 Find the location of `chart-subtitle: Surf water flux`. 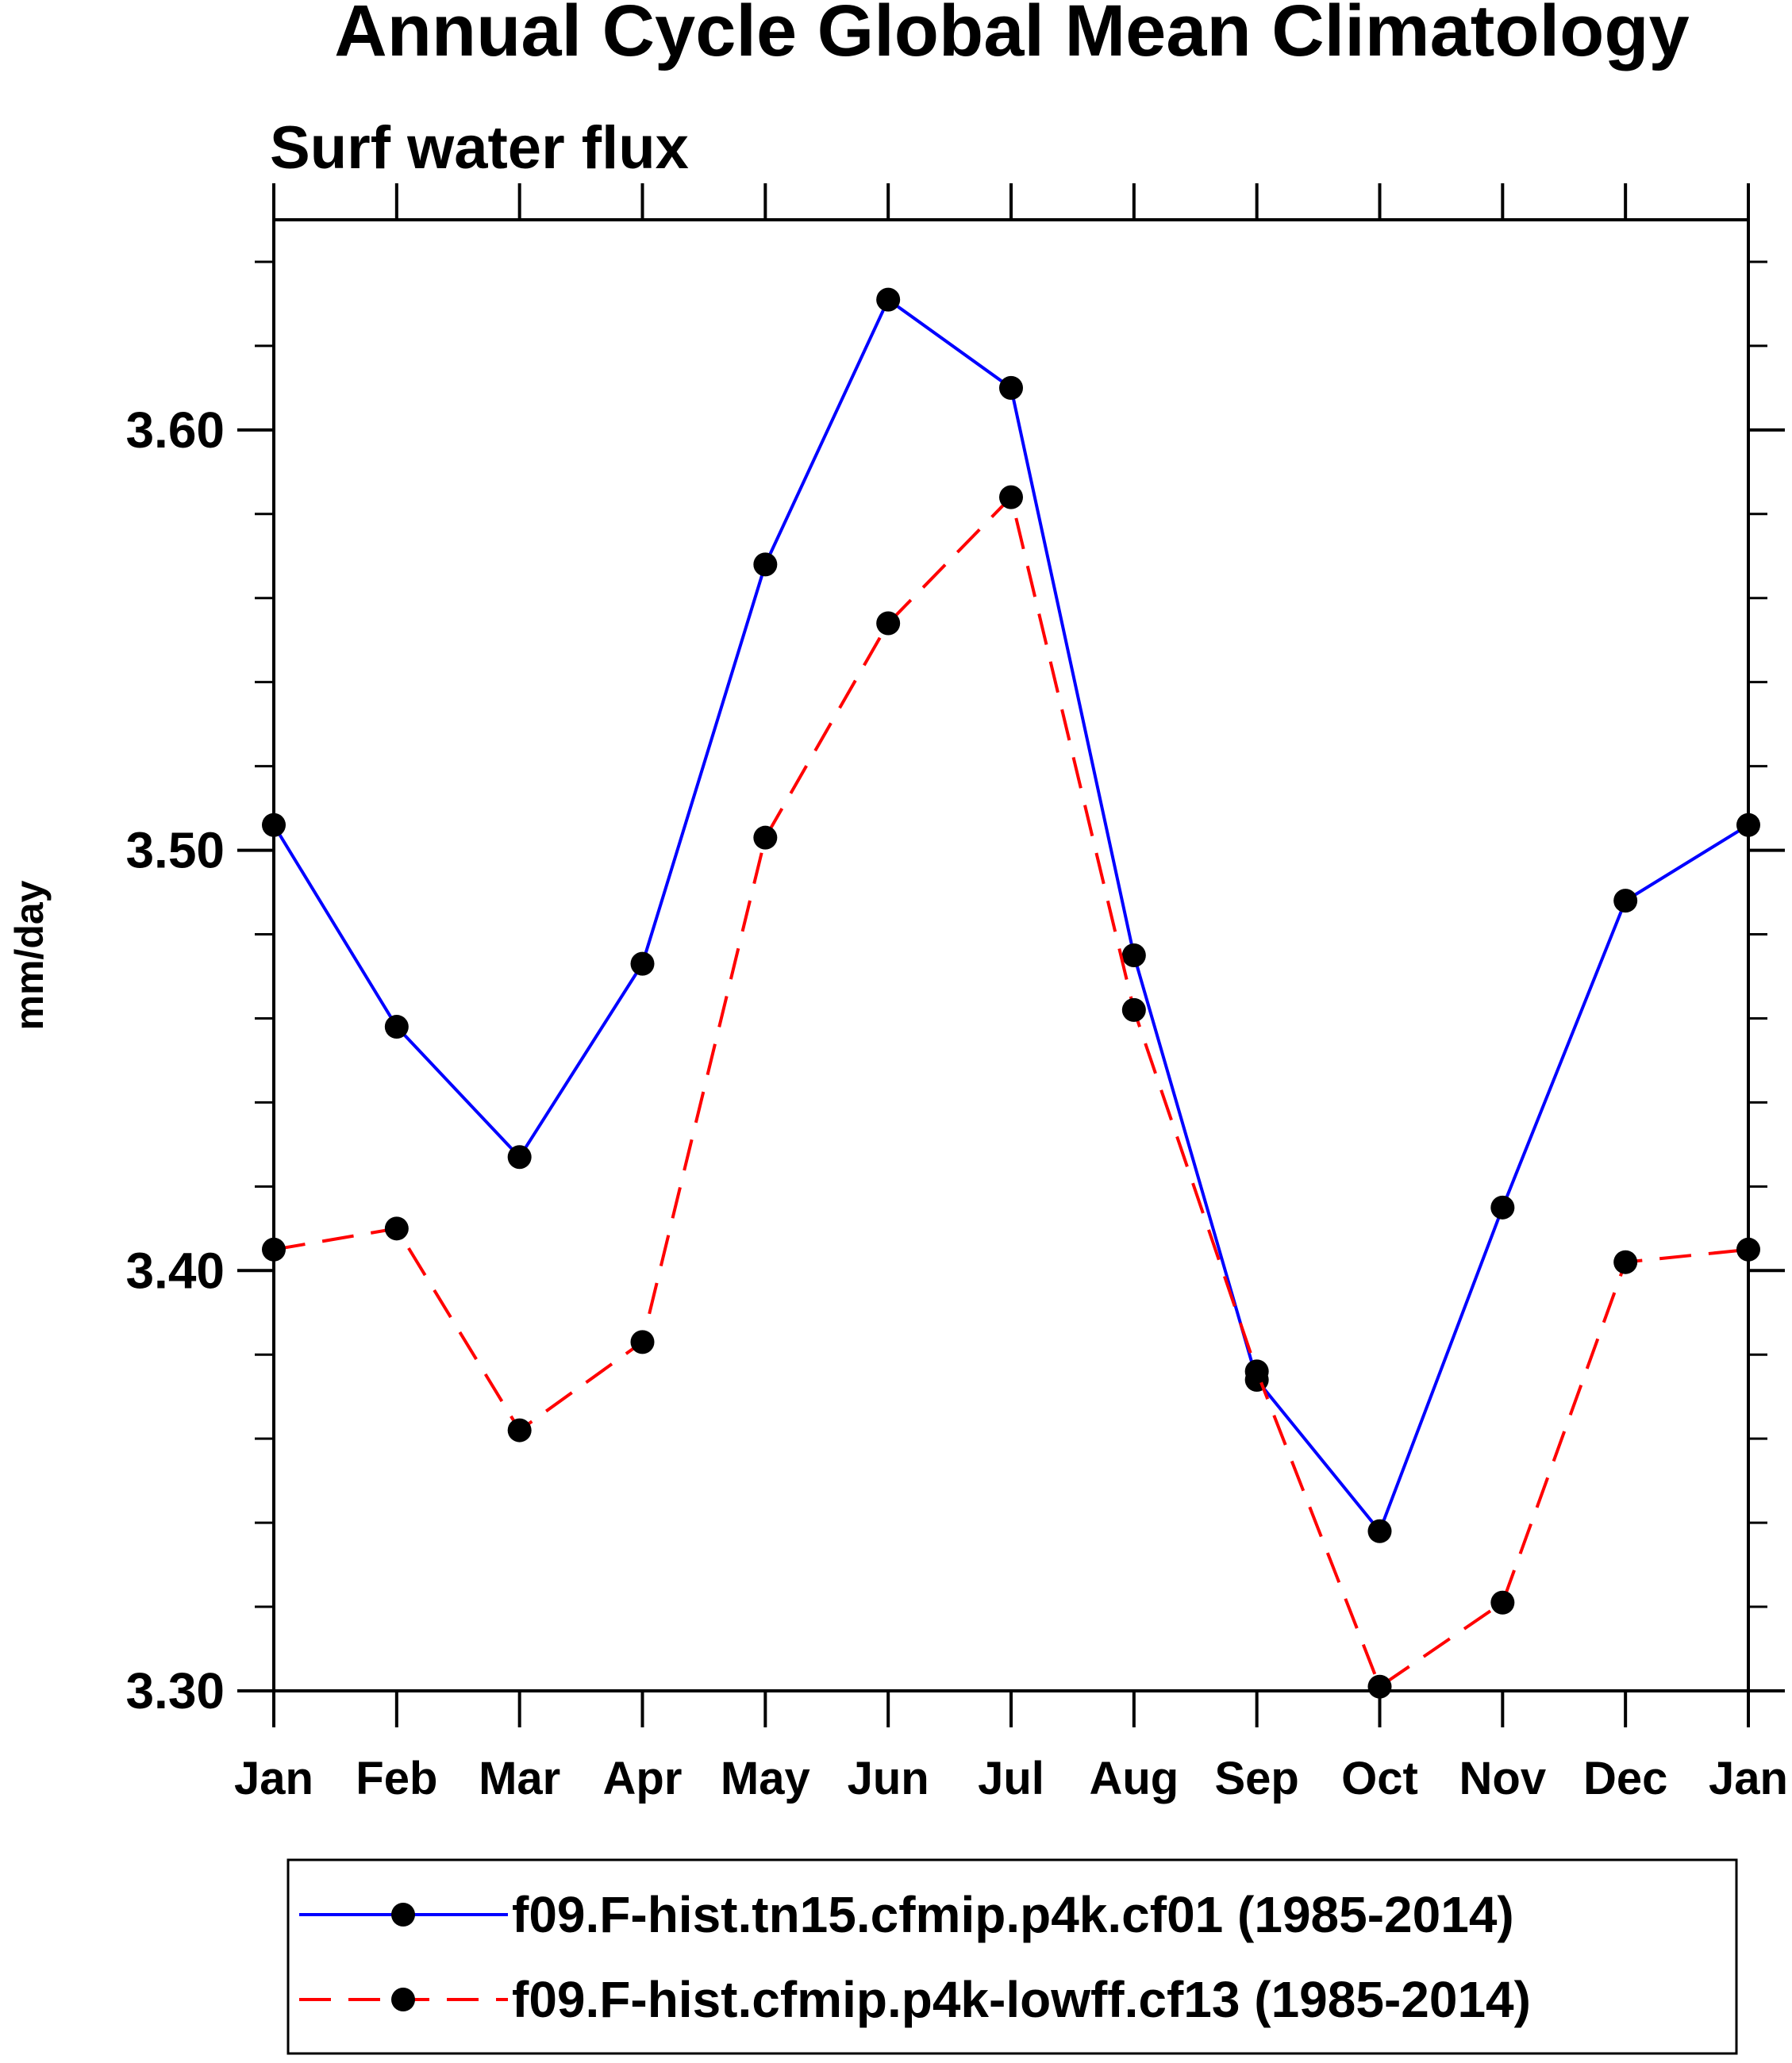

chart-subtitle: Surf water flux is located at coordinates (479, 148).